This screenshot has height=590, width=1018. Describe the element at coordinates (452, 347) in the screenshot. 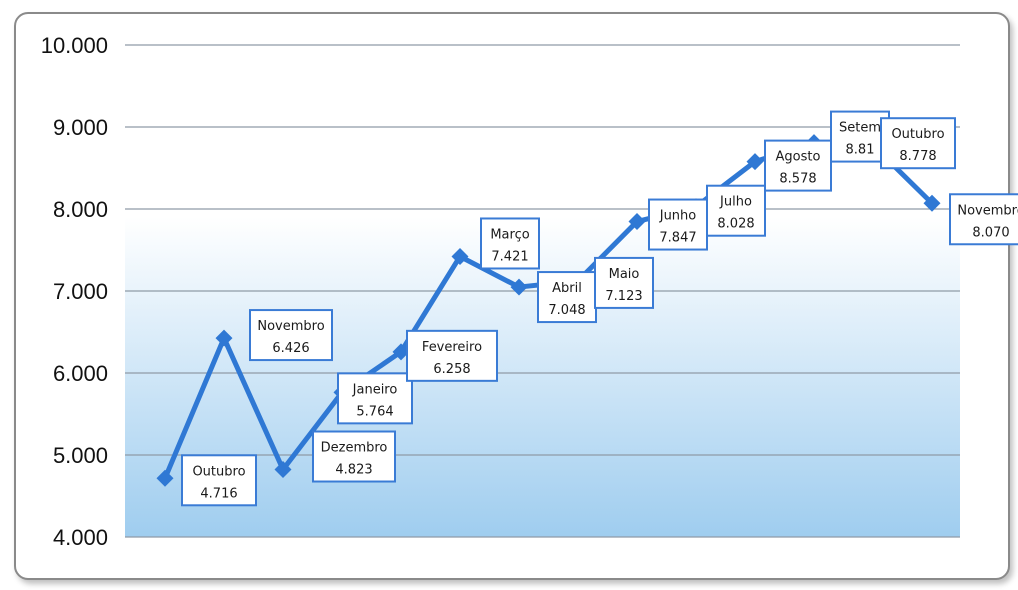

I see `data-label-category: Fevereiro` at that location.